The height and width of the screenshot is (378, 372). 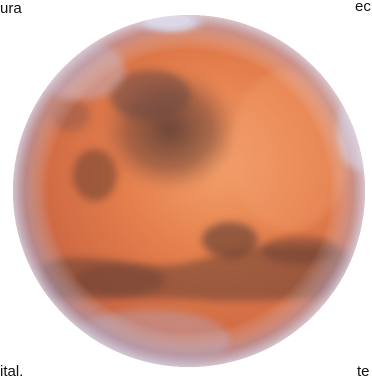 What do you see at coordinates (363, 370) in the screenshot?
I see `text-fragment-bottom-right: te` at bounding box center [363, 370].